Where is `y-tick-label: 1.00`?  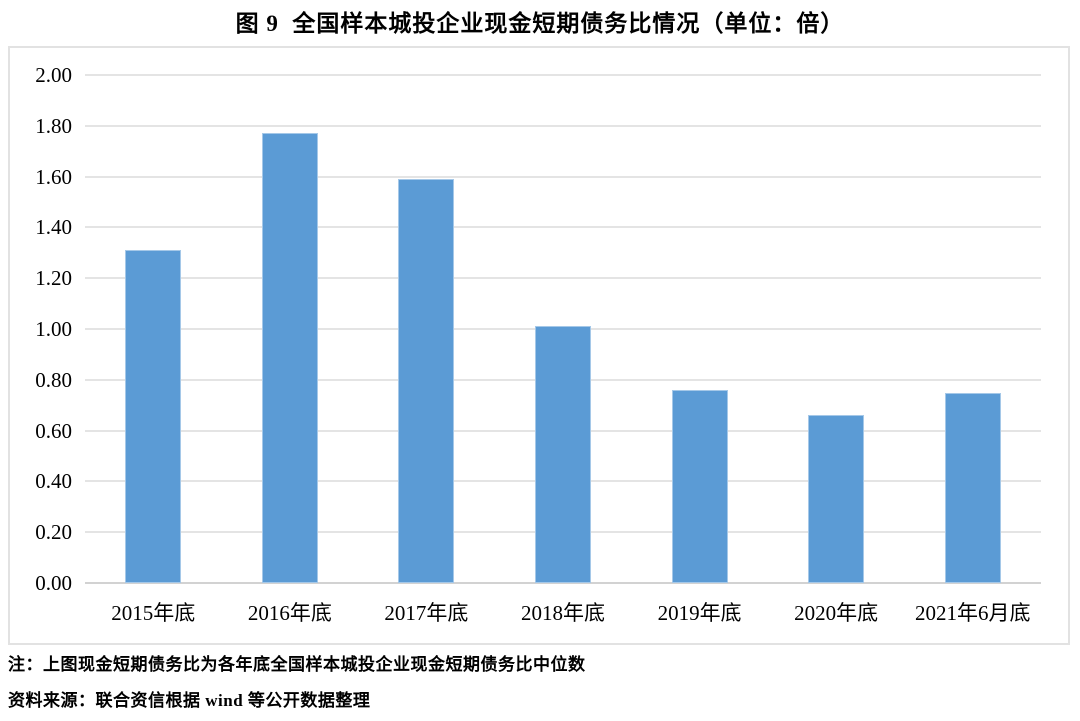 y-tick-label: 1.00 is located at coordinates (53, 329).